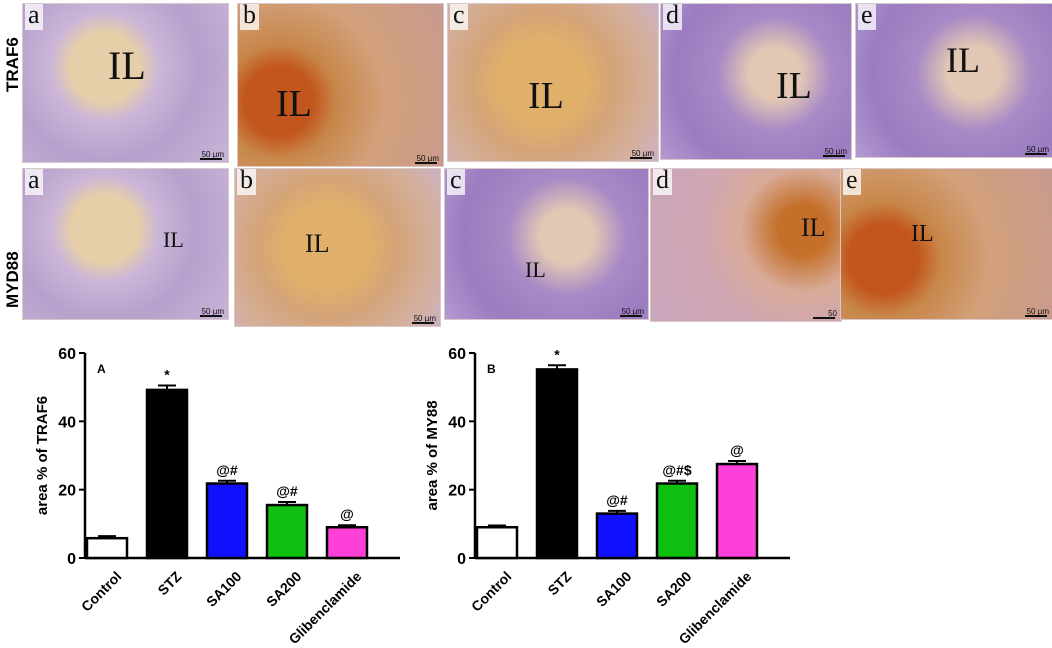 The image size is (1052, 648). I want to click on significance-marker: @#$, so click(676, 470).